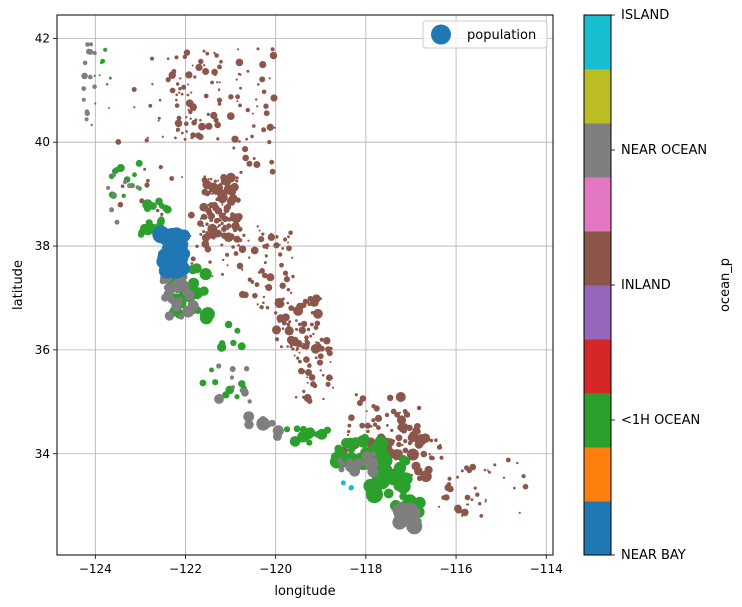  Describe the element at coordinates (646, 285) in the screenshot. I see `colorbar-tick-label: INLAND` at that location.